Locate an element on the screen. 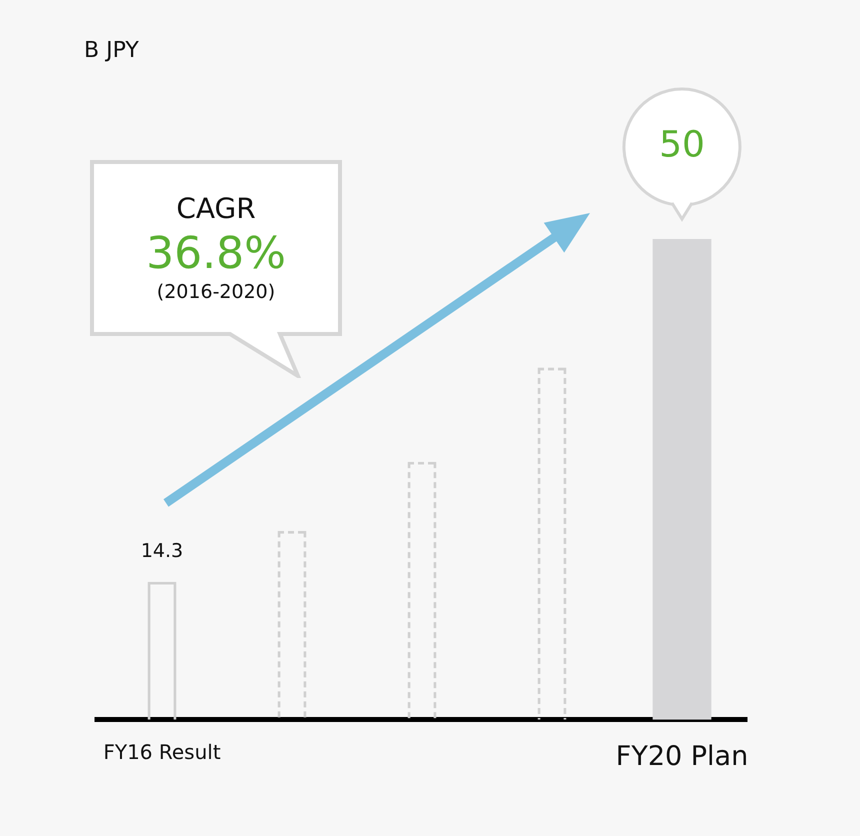 The width and height of the screenshot is (860, 836). annotation: (2016-2020) is located at coordinates (216, 293).